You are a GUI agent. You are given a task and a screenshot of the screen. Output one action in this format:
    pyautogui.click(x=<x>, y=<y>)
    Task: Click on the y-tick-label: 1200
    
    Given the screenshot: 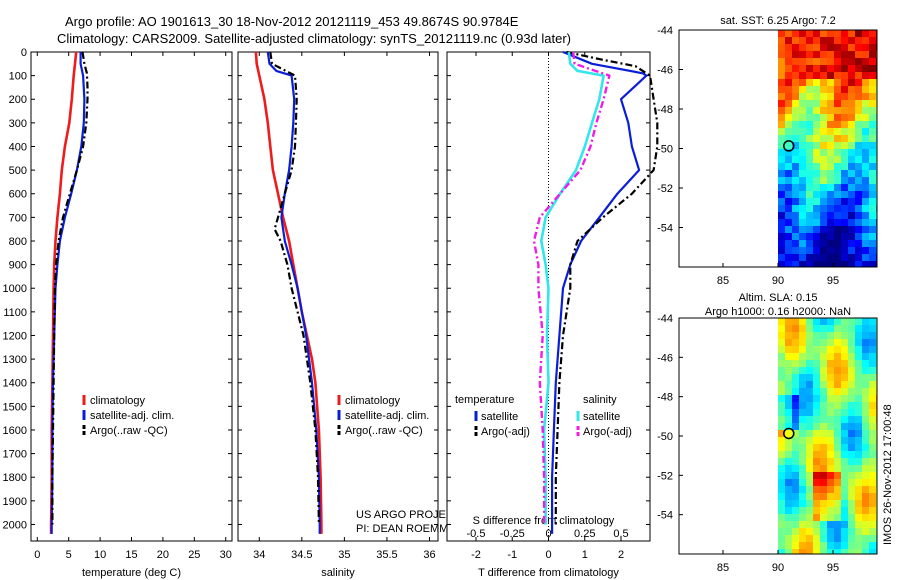 What is the action you would take?
    pyautogui.click(x=15, y=336)
    